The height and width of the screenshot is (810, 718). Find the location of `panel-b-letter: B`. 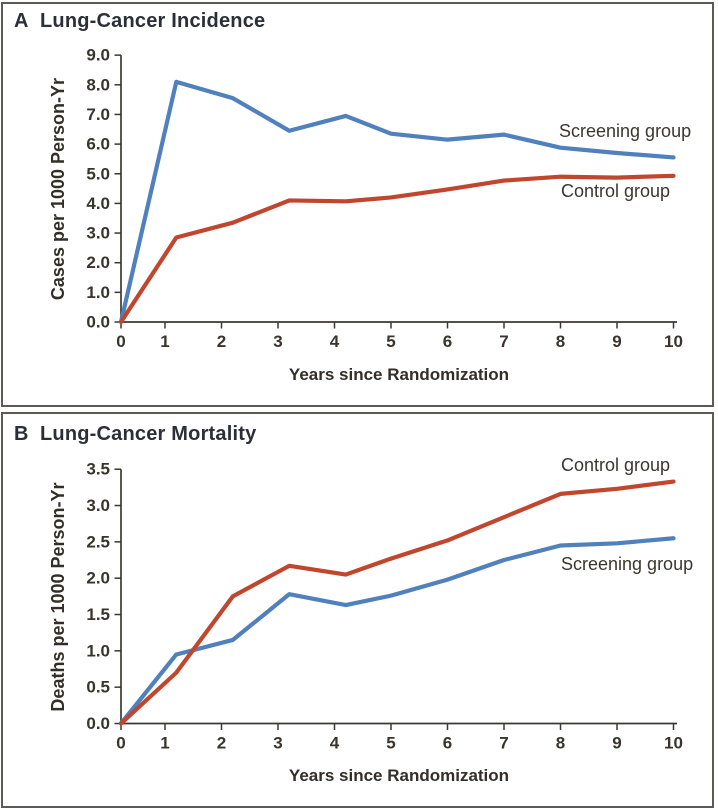

panel-b-letter: B is located at coordinates (21, 434).